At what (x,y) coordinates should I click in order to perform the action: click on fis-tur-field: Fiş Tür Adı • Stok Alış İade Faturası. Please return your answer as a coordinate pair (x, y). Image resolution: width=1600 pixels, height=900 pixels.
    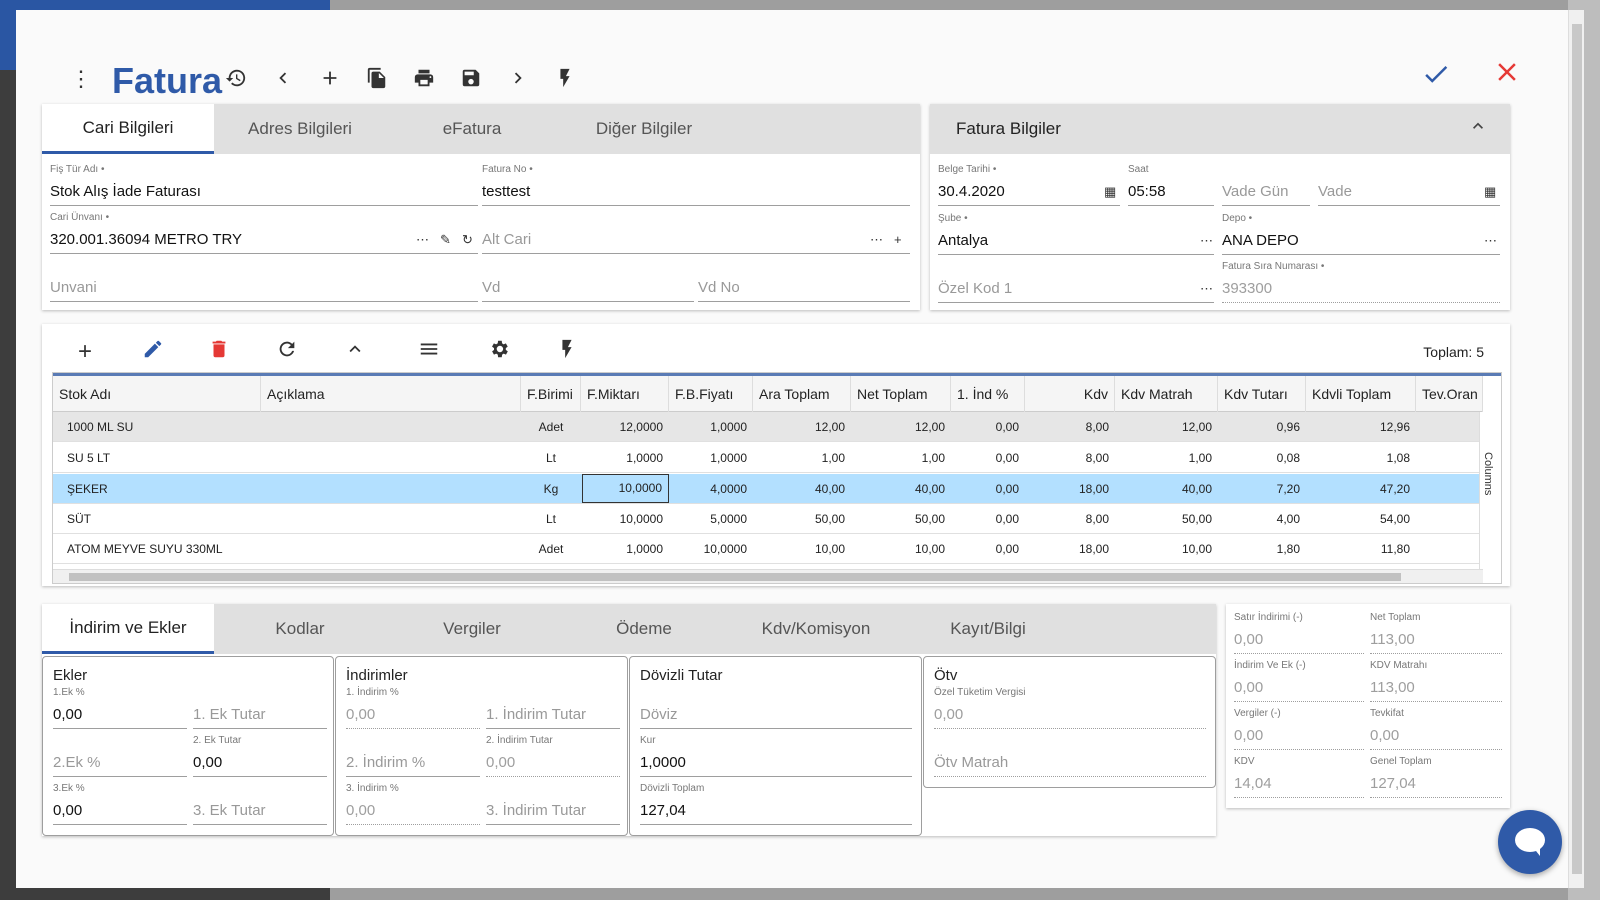
    Looking at the image, I should click on (264, 181).